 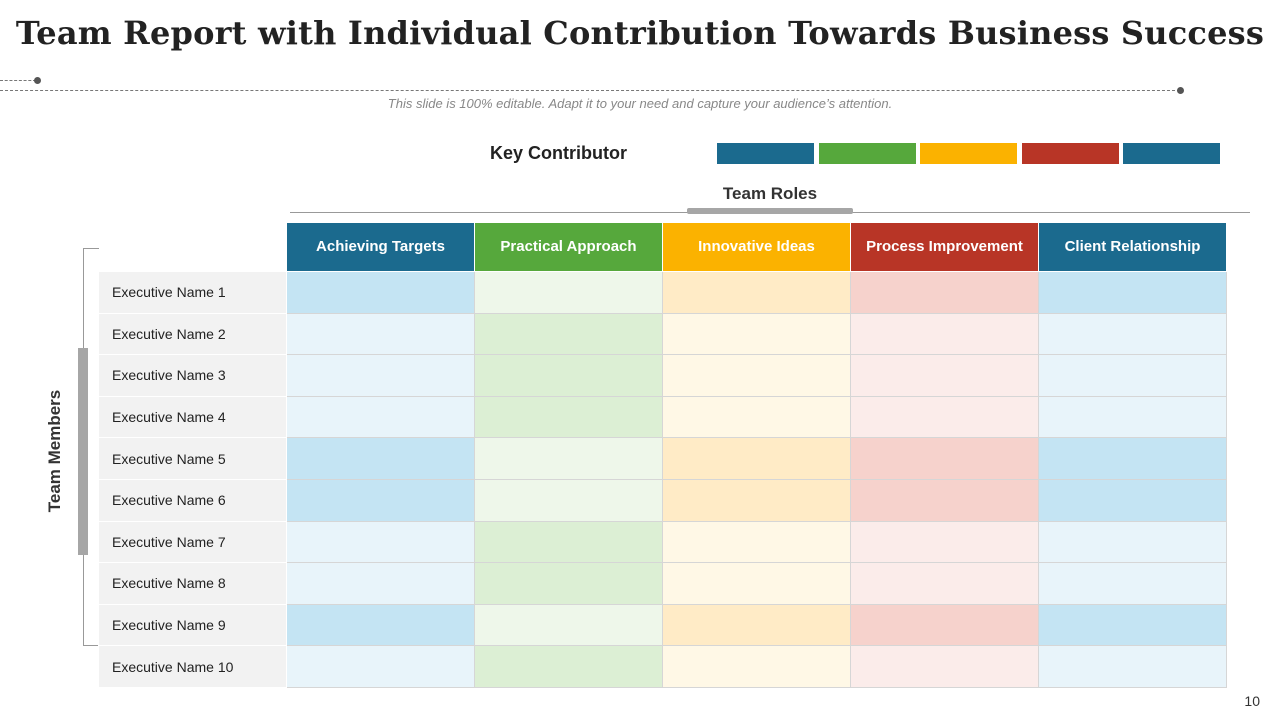 I want to click on table-row: Executive Name 7, so click(x=662, y=542).